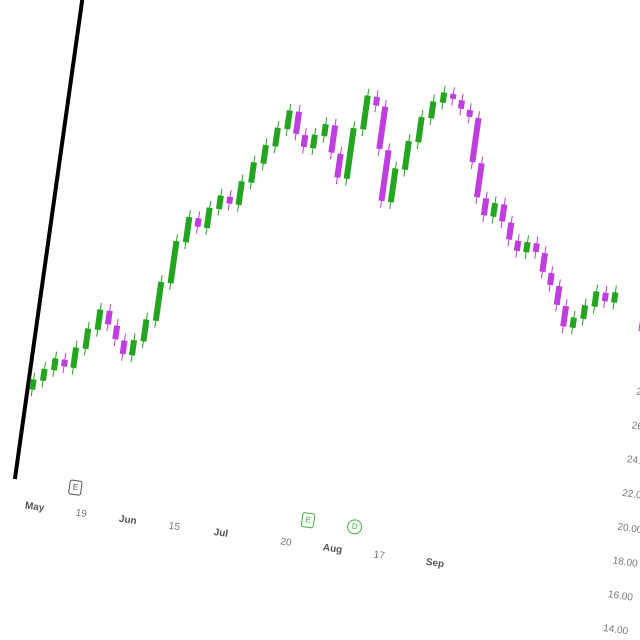 The image size is (640, 640). Describe the element at coordinates (633, 461) in the screenshot. I see `y-tick-label: 24.00` at that location.